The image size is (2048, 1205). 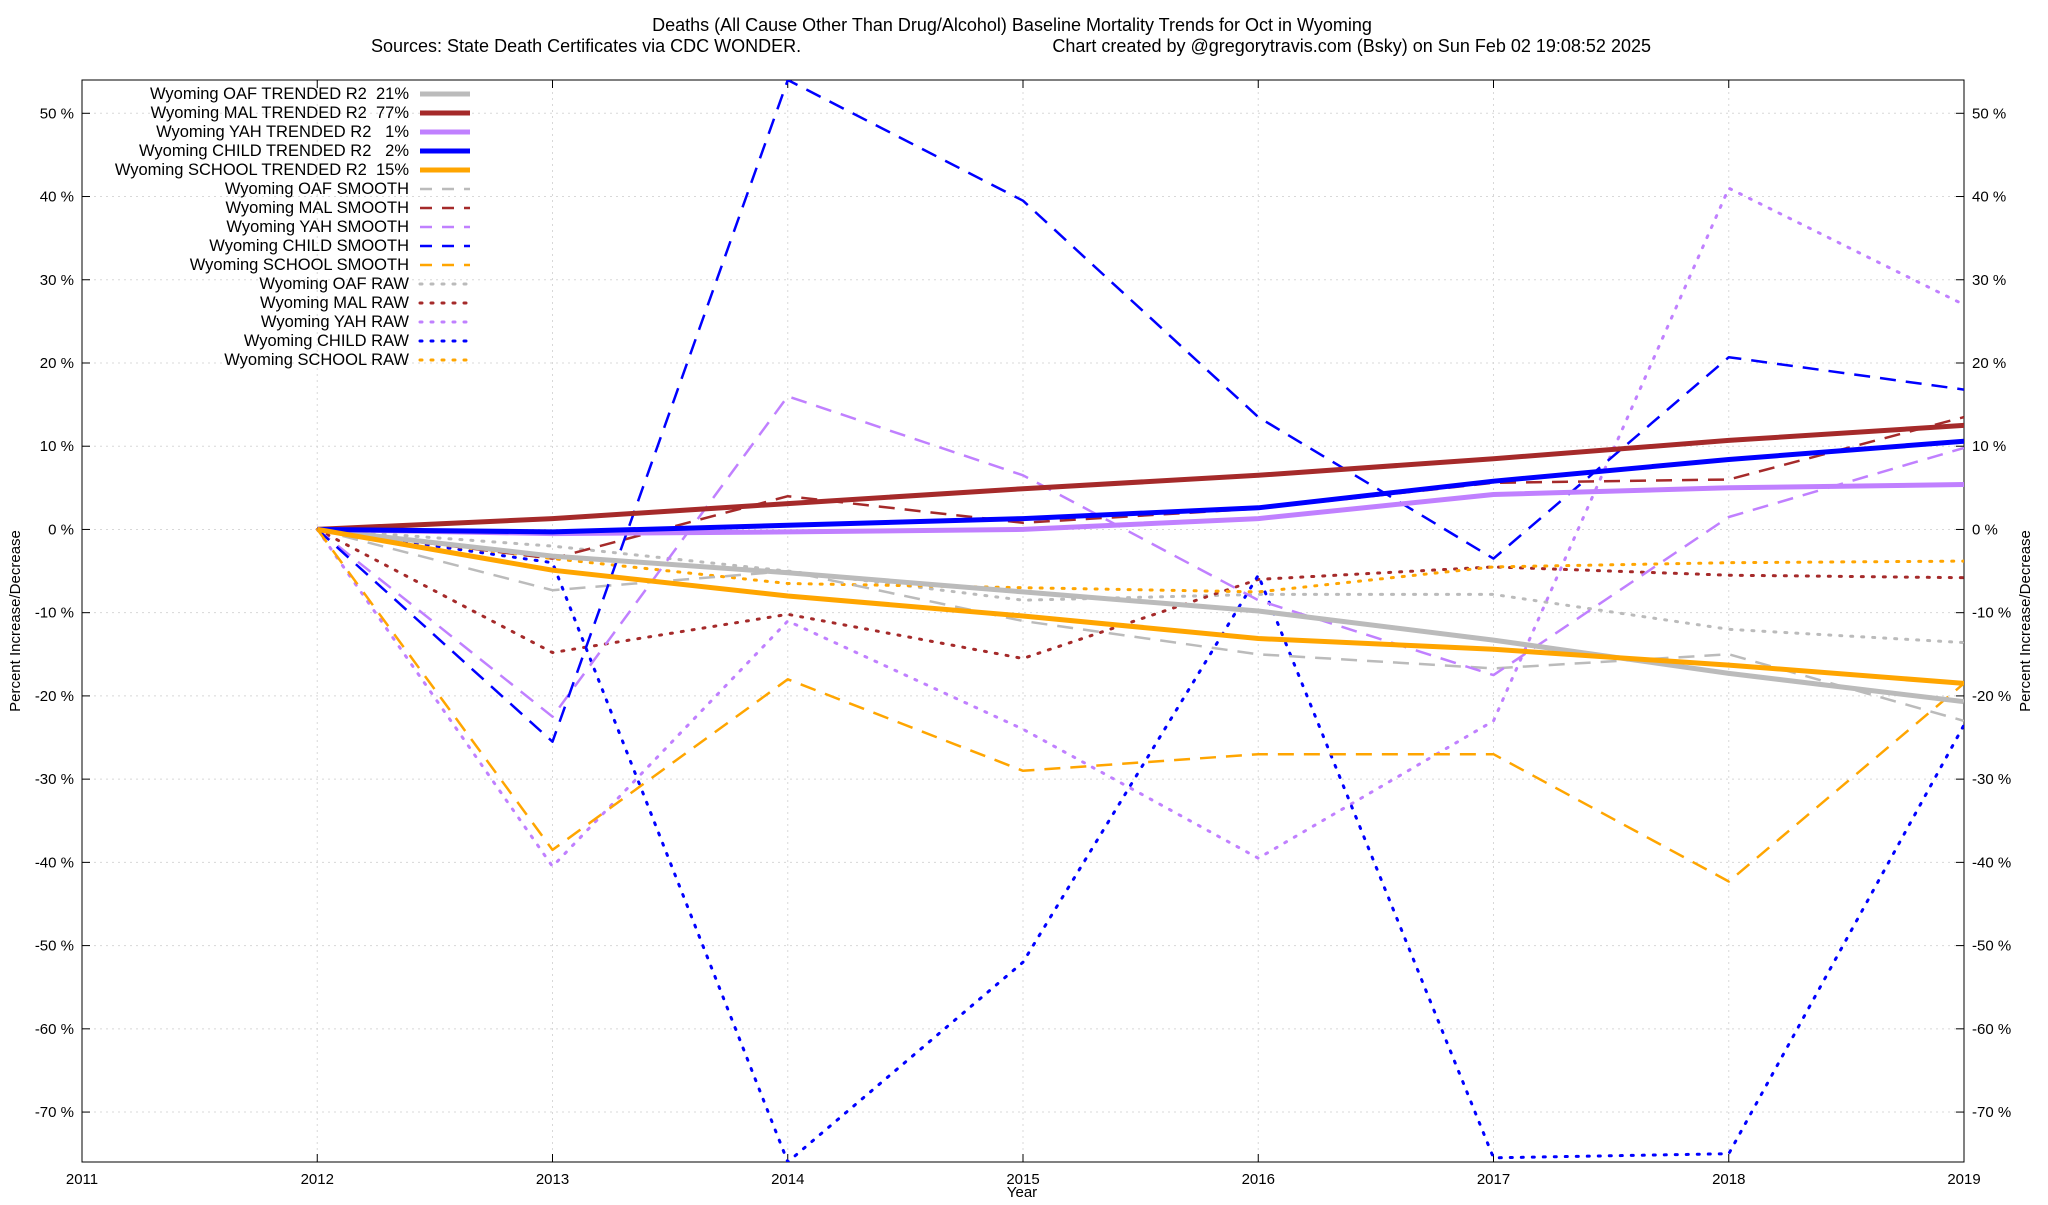 What do you see at coordinates (317, 227) in the screenshot?
I see `legend-label-wyoming-yah-smooth: Wyoming YAH SMOOTH` at bounding box center [317, 227].